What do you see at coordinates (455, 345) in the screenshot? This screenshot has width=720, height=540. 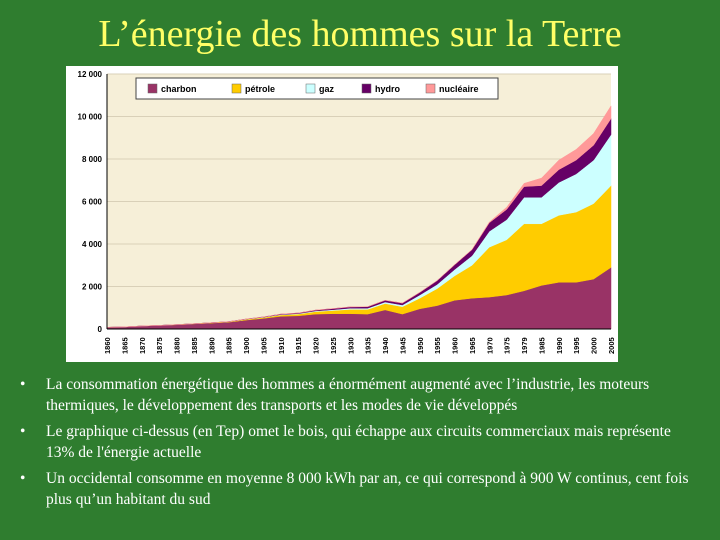 I see `x-tick-label: 1960` at bounding box center [455, 345].